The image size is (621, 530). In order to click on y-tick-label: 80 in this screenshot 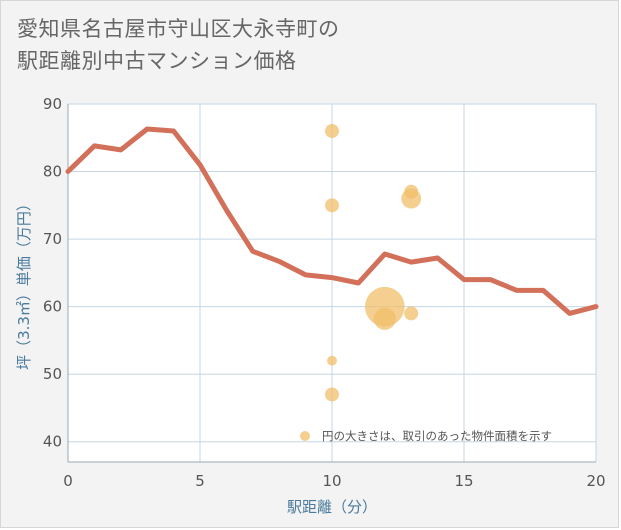, I will do `click(52, 172)`.